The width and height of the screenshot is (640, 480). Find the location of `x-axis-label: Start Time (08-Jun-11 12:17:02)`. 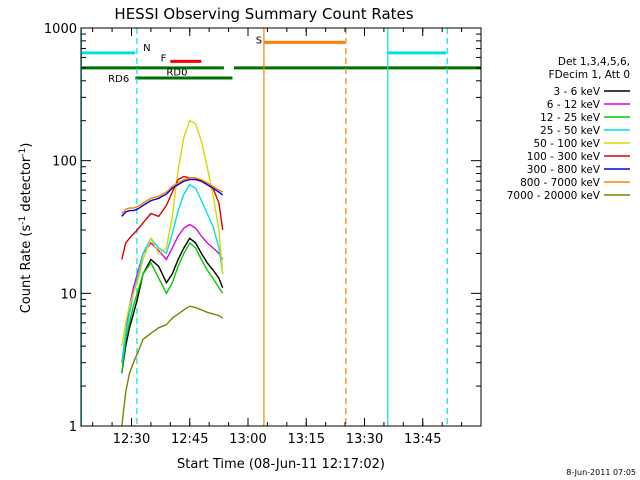

x-axis-label: Start Time (08-Jun-11 12:17:02) is located at coordinates (281, 464).